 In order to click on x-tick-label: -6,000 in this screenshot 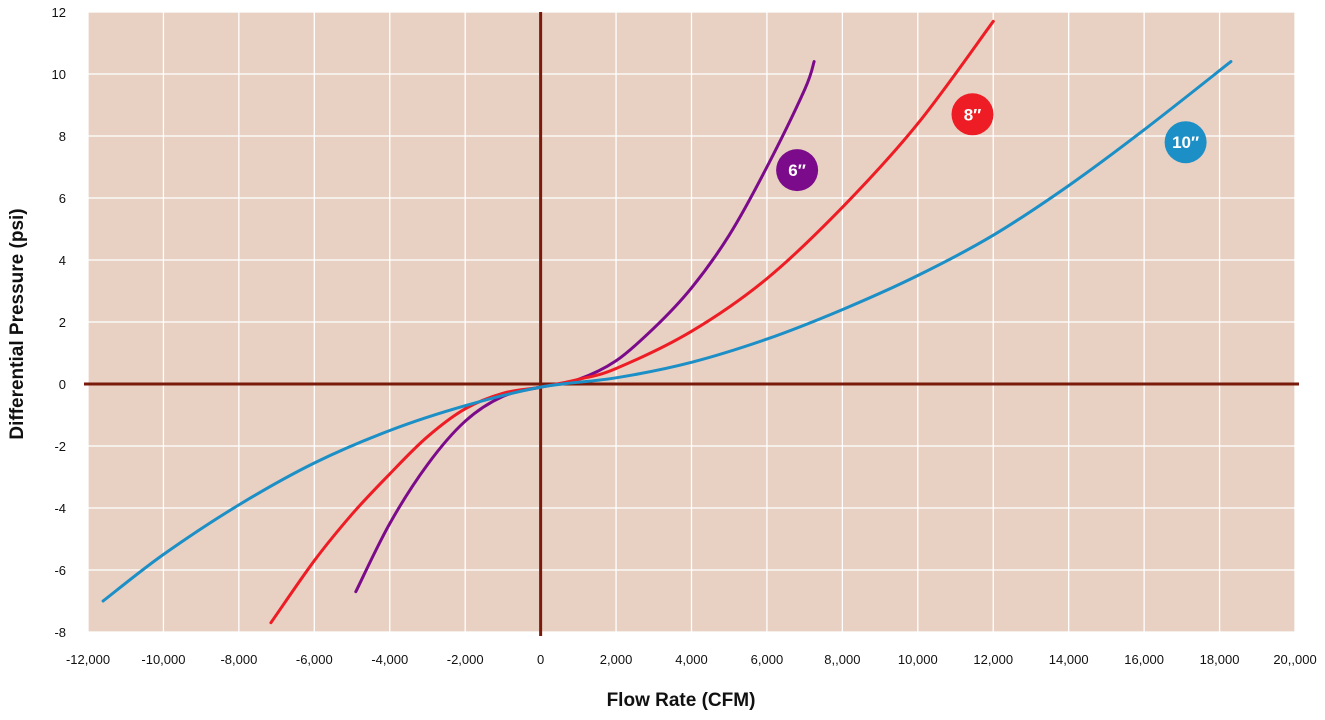, I will do `click(314, 659)`.